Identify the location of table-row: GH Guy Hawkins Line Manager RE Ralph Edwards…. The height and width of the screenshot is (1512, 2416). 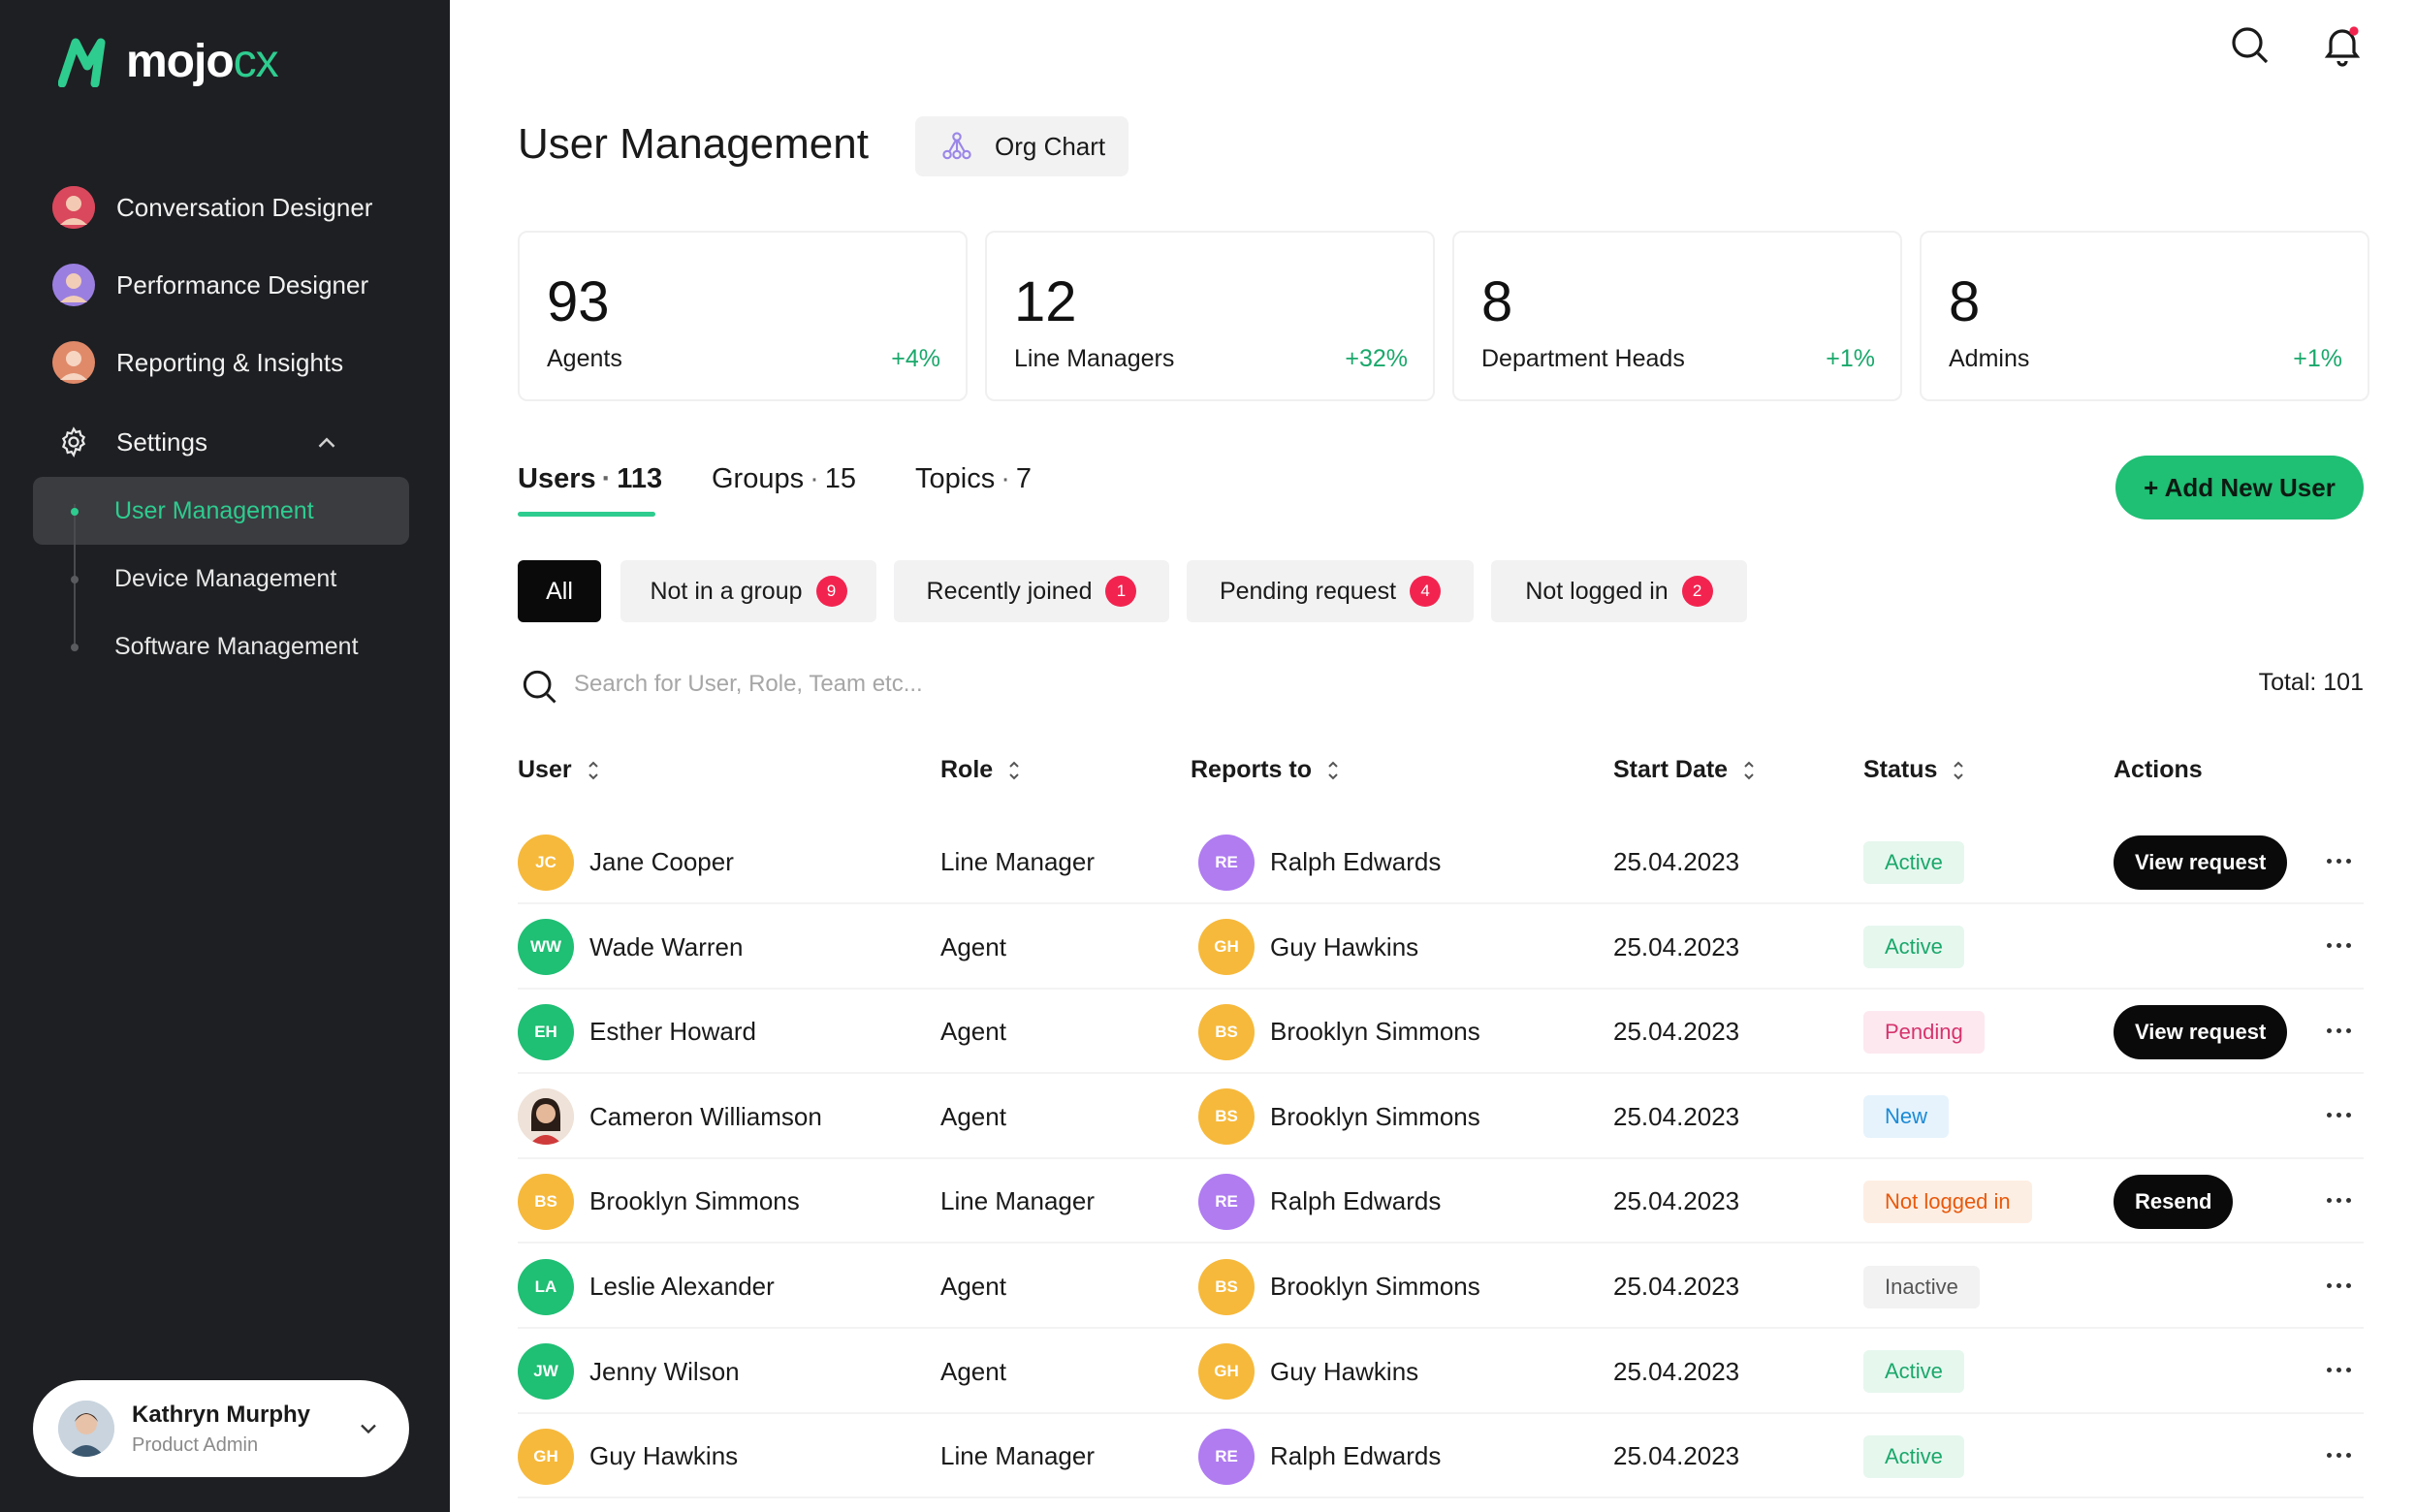
(1441, 1457).